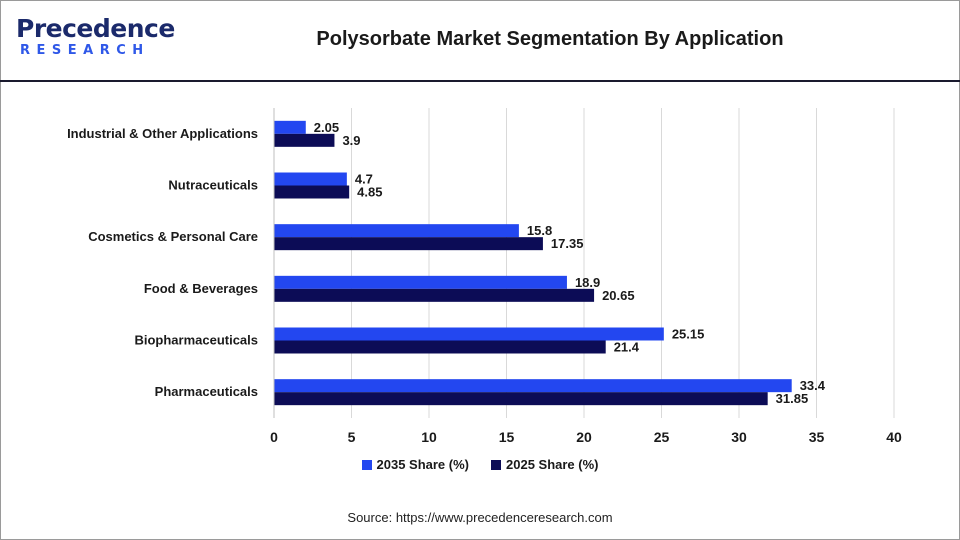  I want to click on data-label: 4.7, so click(364, 179).